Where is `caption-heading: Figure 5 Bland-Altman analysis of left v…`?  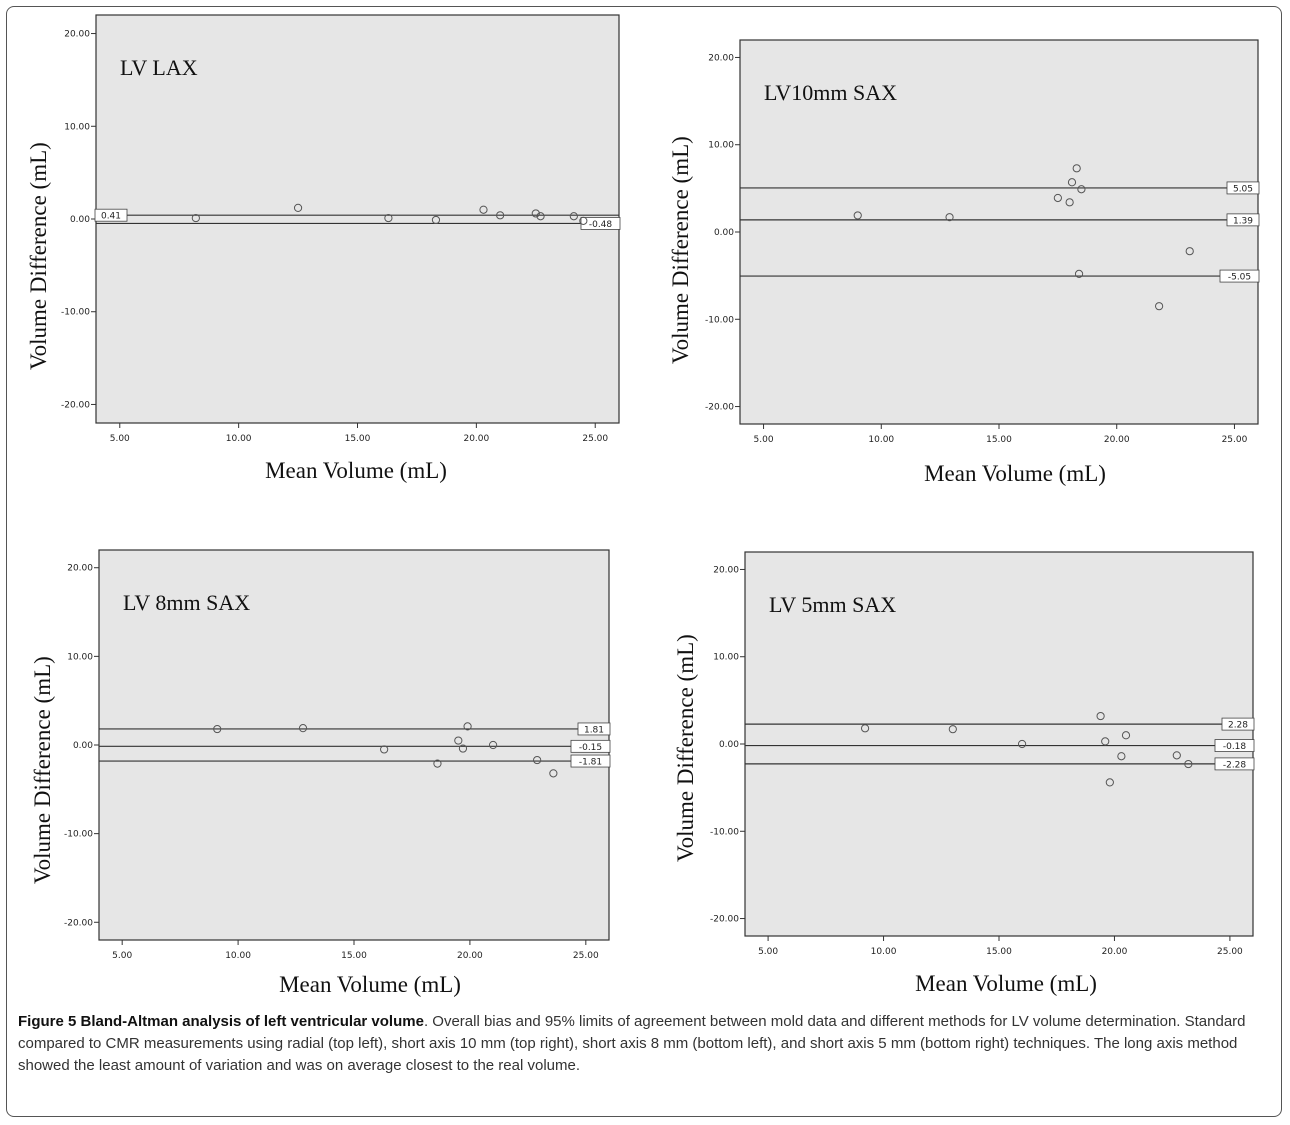
caption-heading: Figure 5 Bland-Altman analysis of left v… is located at coordinates (221, 1021).